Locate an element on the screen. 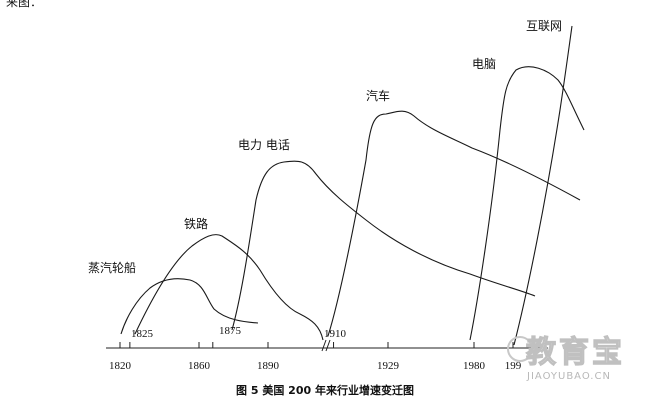  axis-tick-label: 1980 is located at coordinates (474, 366).